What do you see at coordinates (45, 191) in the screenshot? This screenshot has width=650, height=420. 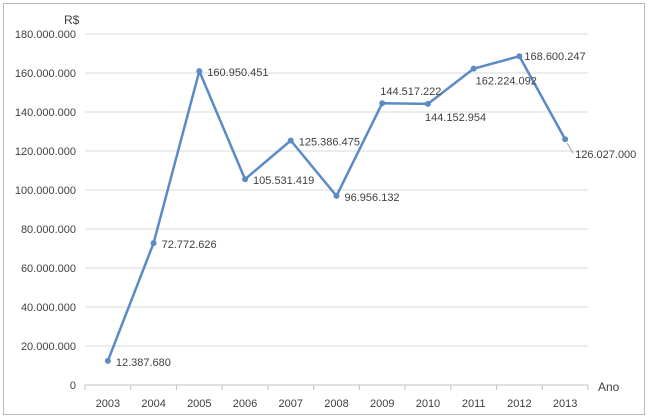 I see `y-tick-label: 100.000.000` at bounding box center [45, 191].